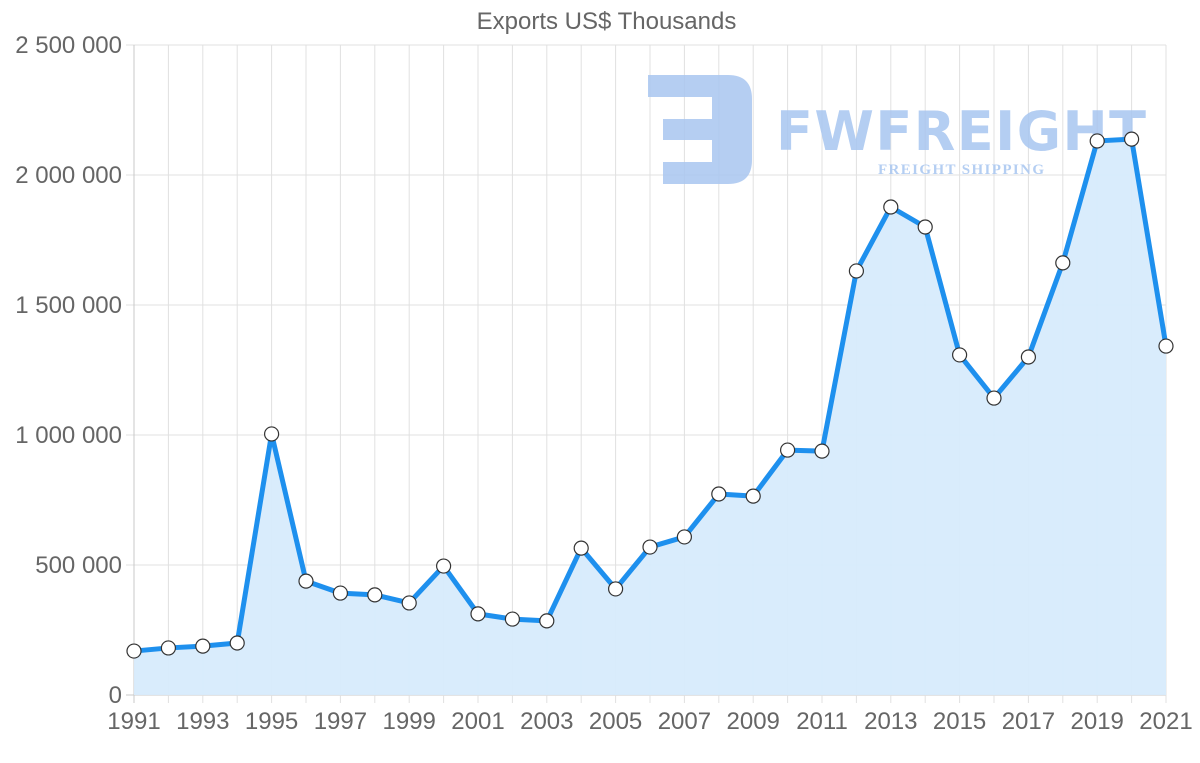  I want to click on x-tick-label: 1995, so click(271, 721).